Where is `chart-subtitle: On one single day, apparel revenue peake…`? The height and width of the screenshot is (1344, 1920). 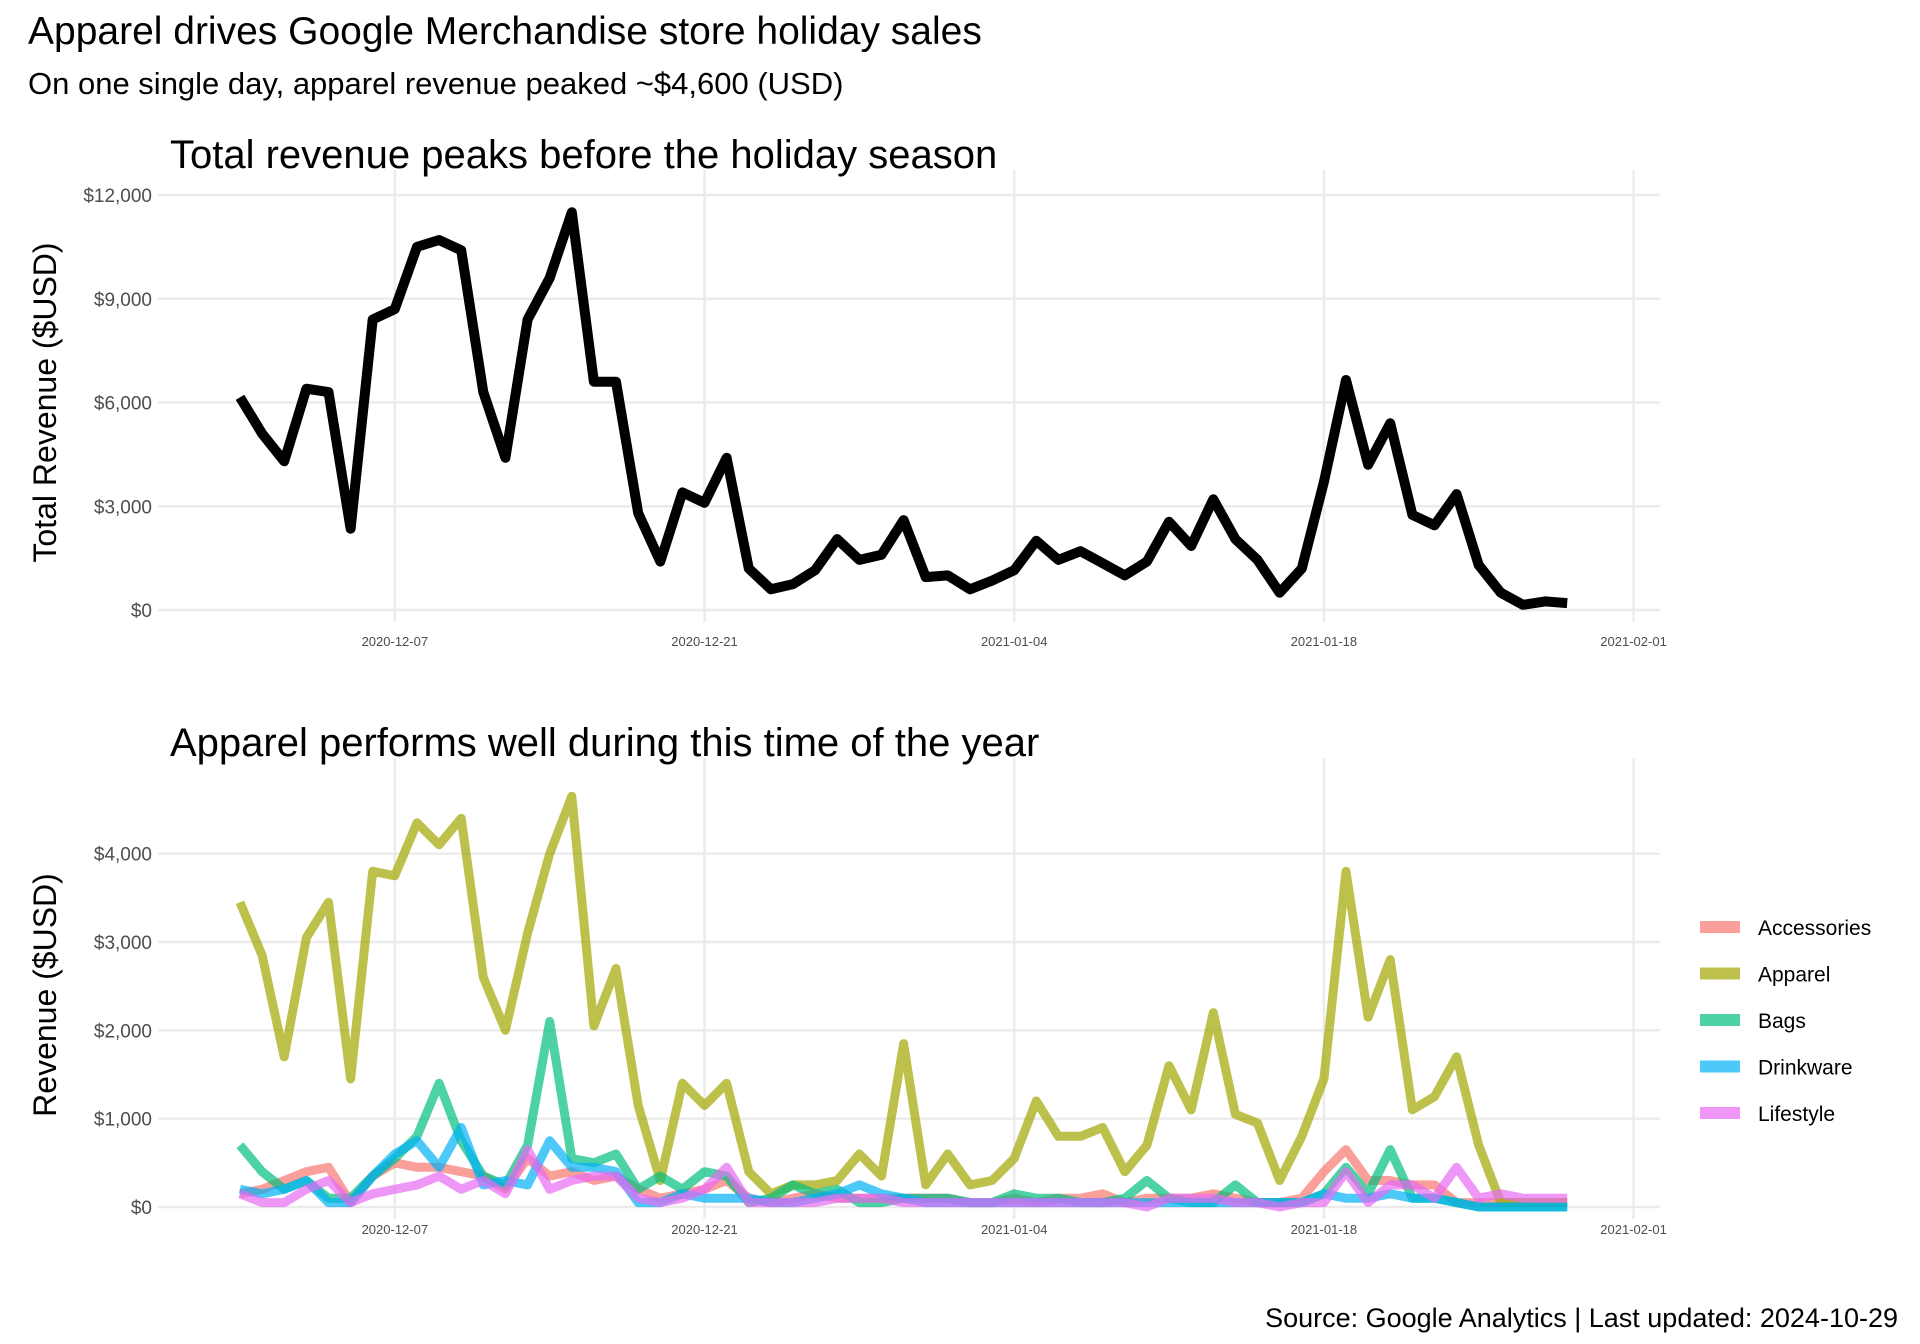
chart-subtitle: On one single day, apparel revenue peake… is located at coordinates (436, 83).